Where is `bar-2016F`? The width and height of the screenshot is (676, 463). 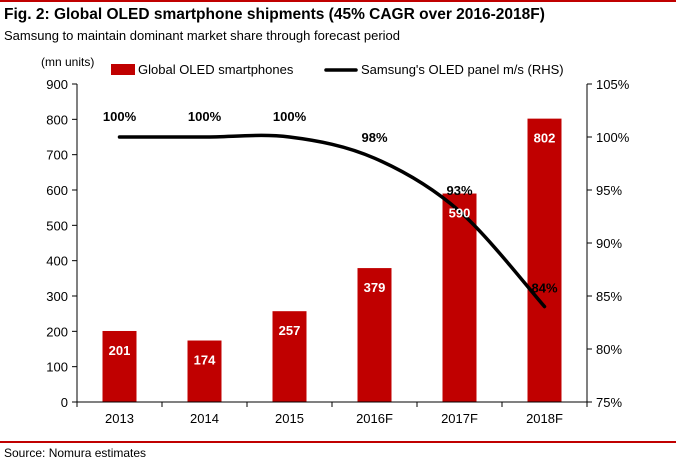 bar-2016F is located at coordinates (374, 335).